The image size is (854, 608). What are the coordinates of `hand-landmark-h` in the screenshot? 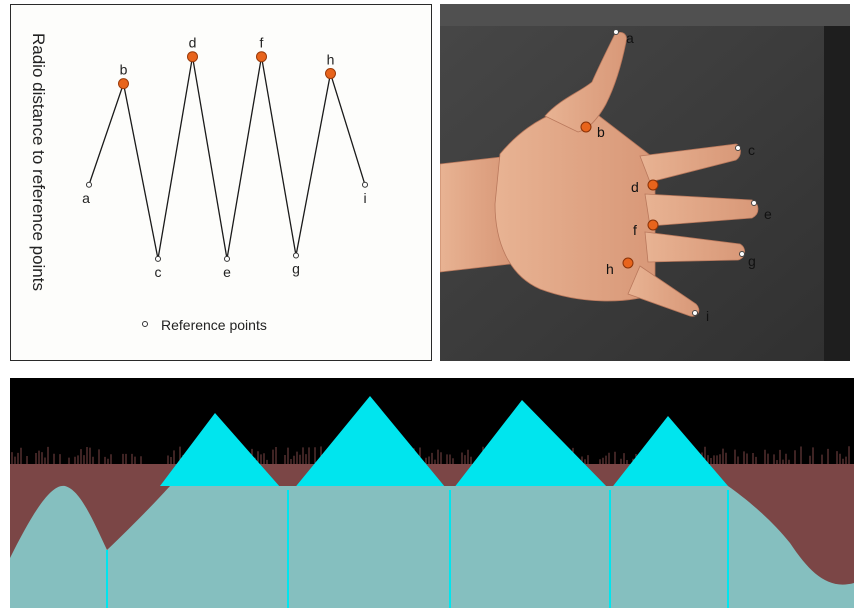 It's located at (628, 263).